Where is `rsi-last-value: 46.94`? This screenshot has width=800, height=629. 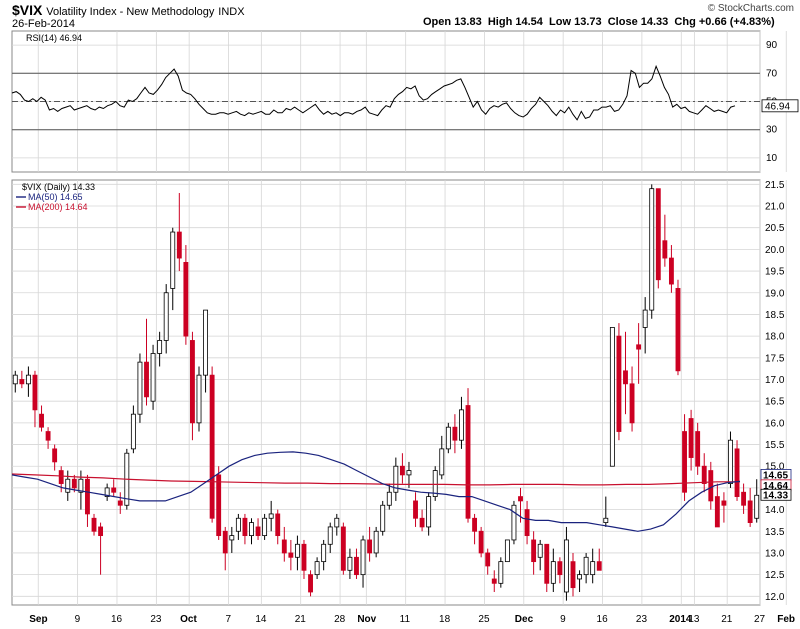
rsi-last-value: 46.94 is located at coordinates (777, 106).